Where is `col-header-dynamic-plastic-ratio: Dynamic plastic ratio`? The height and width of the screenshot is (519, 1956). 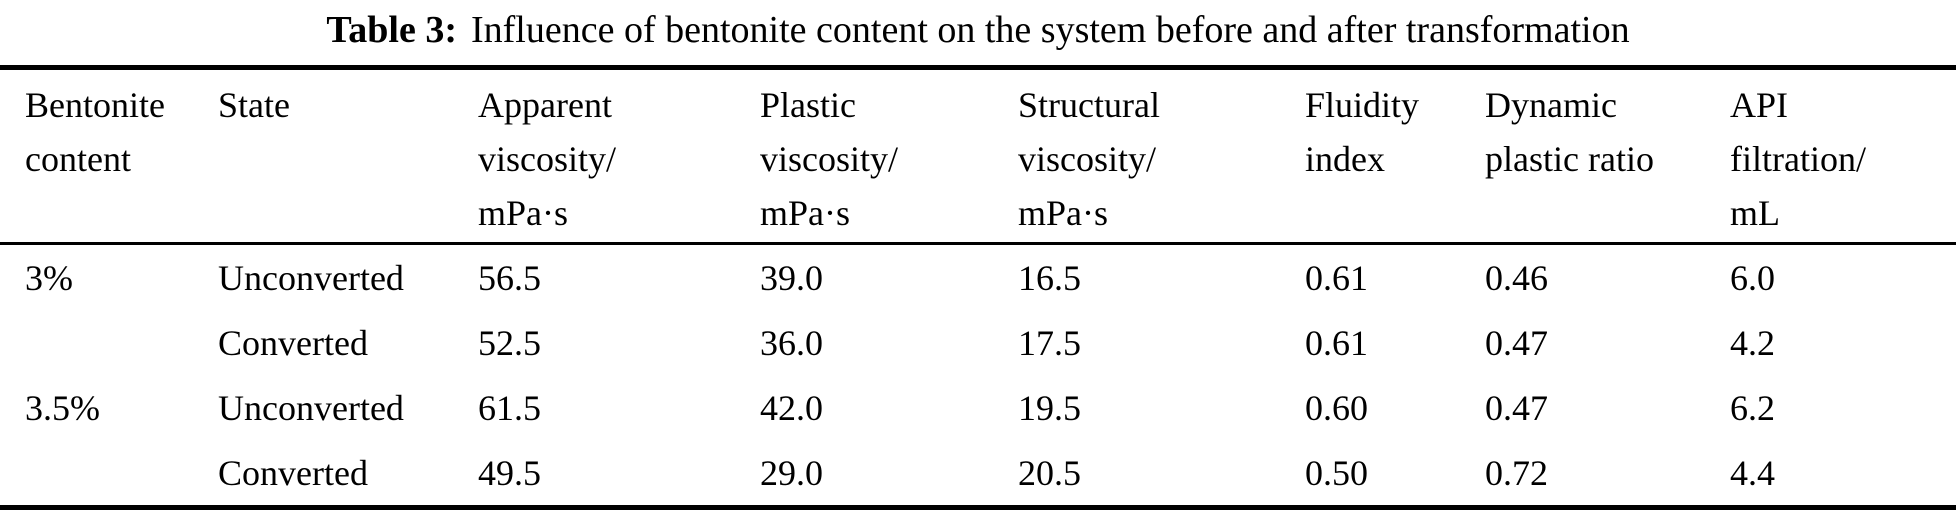 col-header-dynamic-plastic-ratio: Dynamic plastic ratio is located at coordinates (1607, 156).